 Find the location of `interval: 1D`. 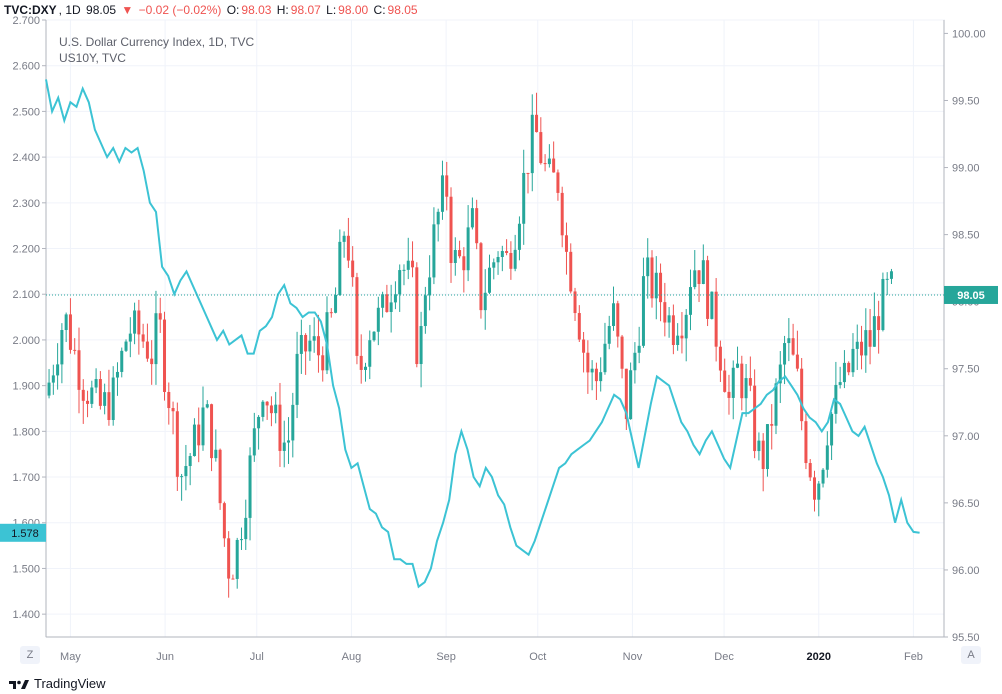

interval: 1D is located at coordinates (73, 10).